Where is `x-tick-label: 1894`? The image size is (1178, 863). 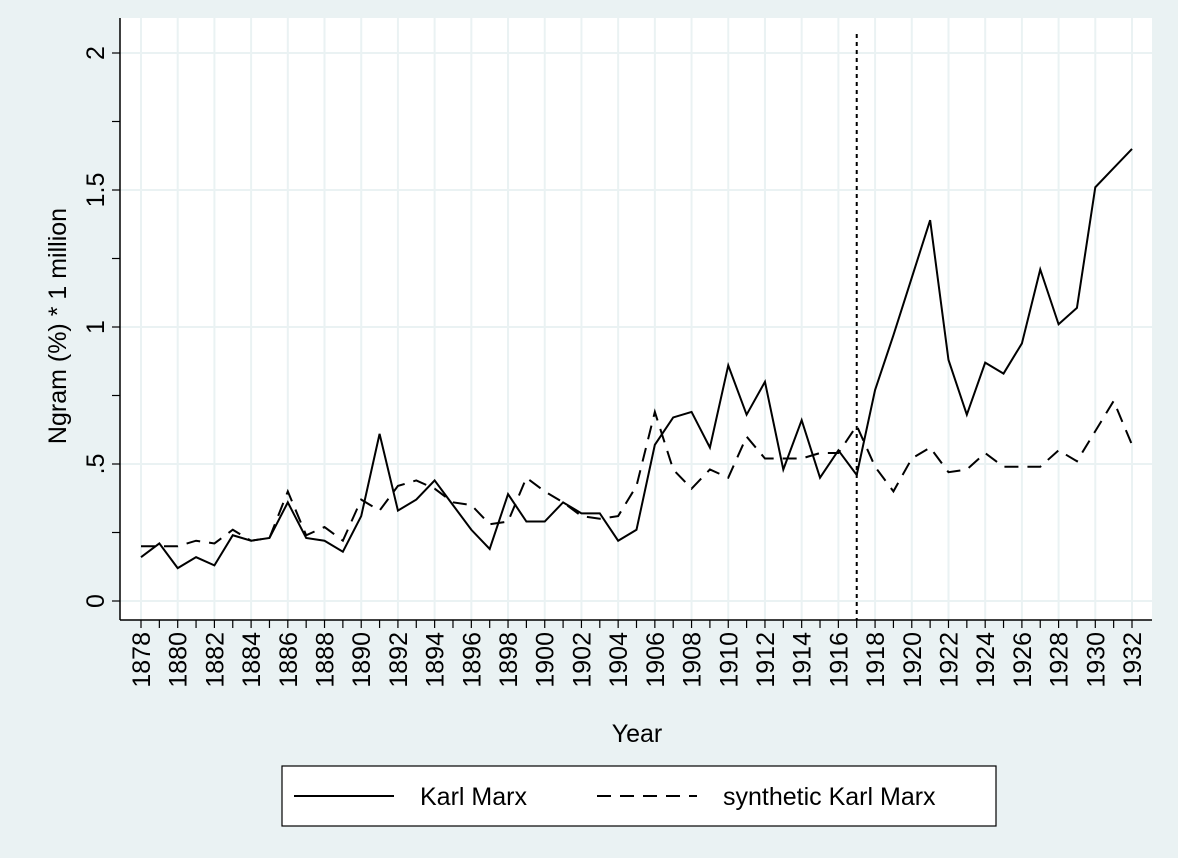 x-tick-label: 1894 is located at coordinates (436, 660).